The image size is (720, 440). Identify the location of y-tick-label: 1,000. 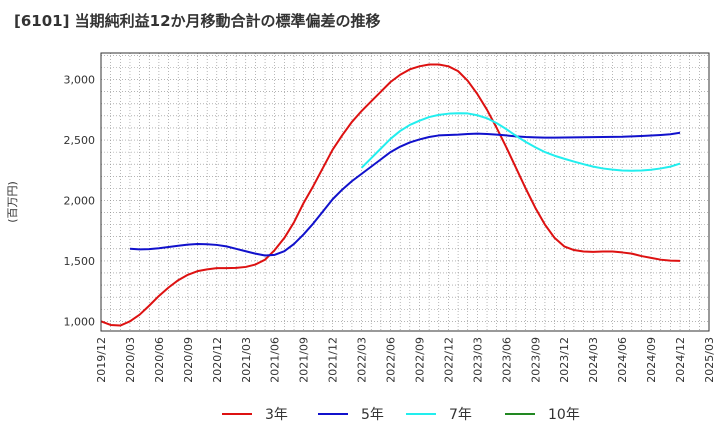
(80, 321).